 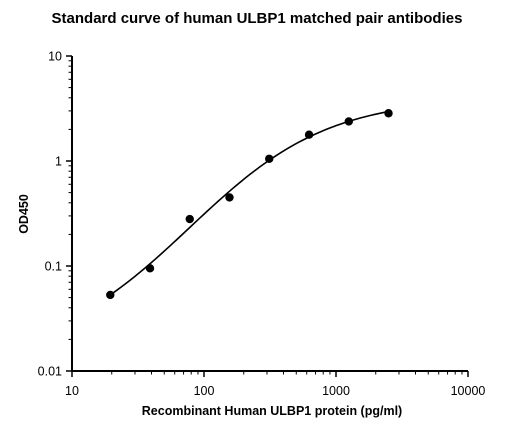 I want to click on x-tick-label: 10, so click(x=72, y=391).